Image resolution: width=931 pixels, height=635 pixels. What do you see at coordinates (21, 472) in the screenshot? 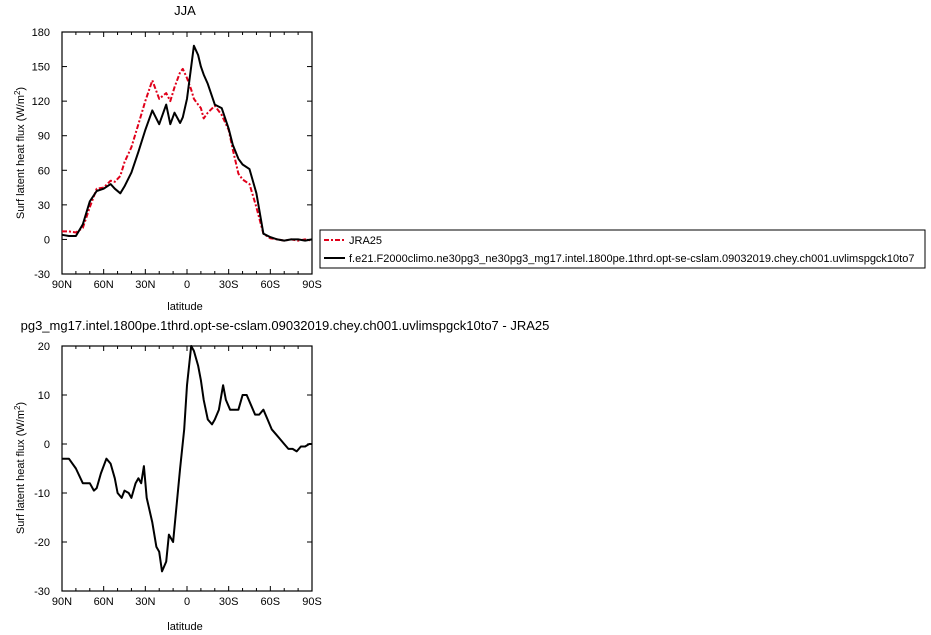
I see `bottom-y-axis-label-main: Surf latent heat flux (W/m` at bounding box center [21, 472].